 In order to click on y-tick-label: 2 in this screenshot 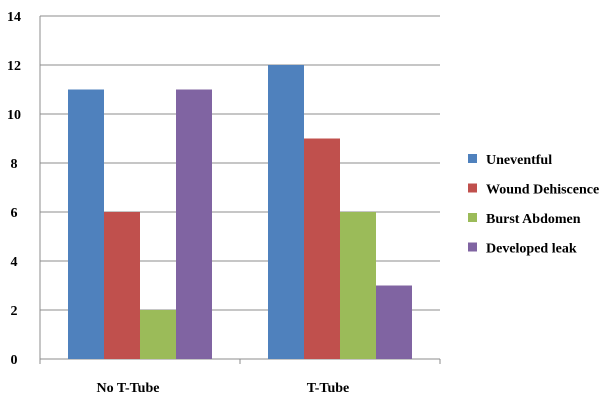, I will do `click(14, 311)`.